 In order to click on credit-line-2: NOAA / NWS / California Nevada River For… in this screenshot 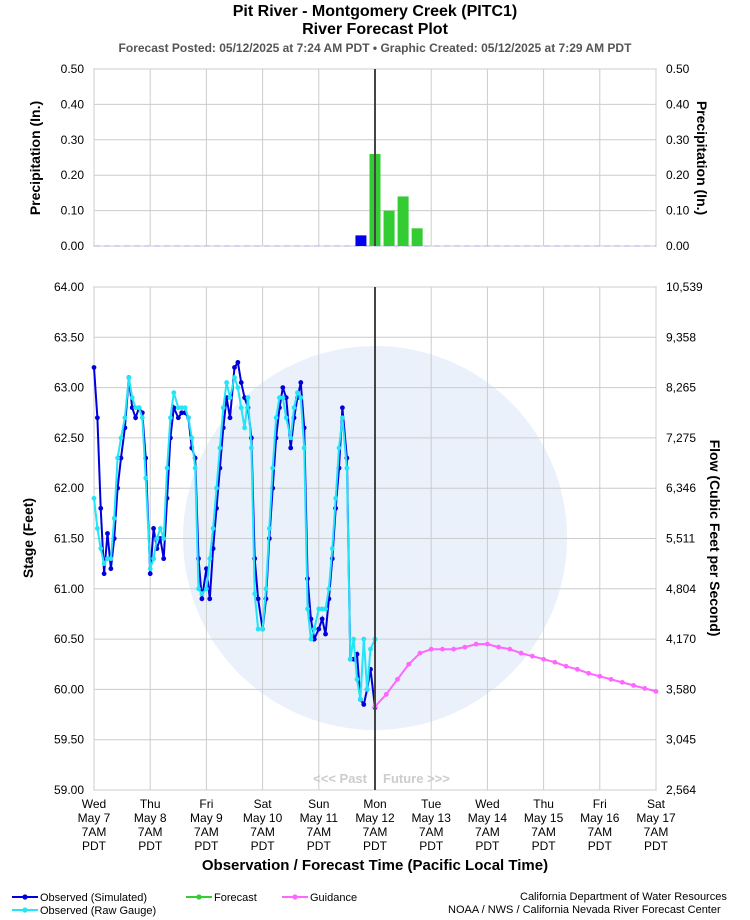, I will do `click(584, 910)`.